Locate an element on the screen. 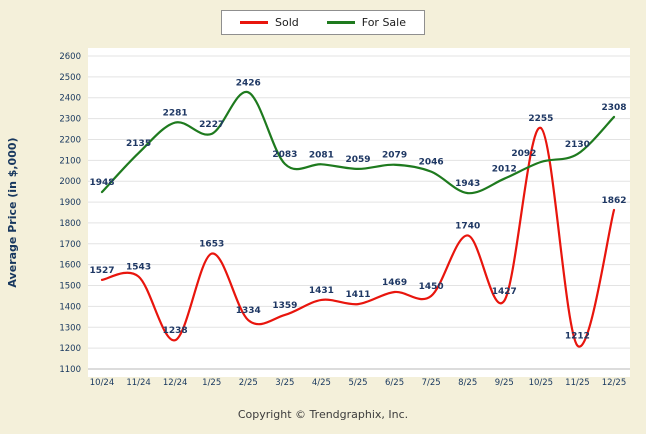 This screenshot has height=434, width=646. svg-text: Average Price (in $,000) is located at coordinates (12, 212).